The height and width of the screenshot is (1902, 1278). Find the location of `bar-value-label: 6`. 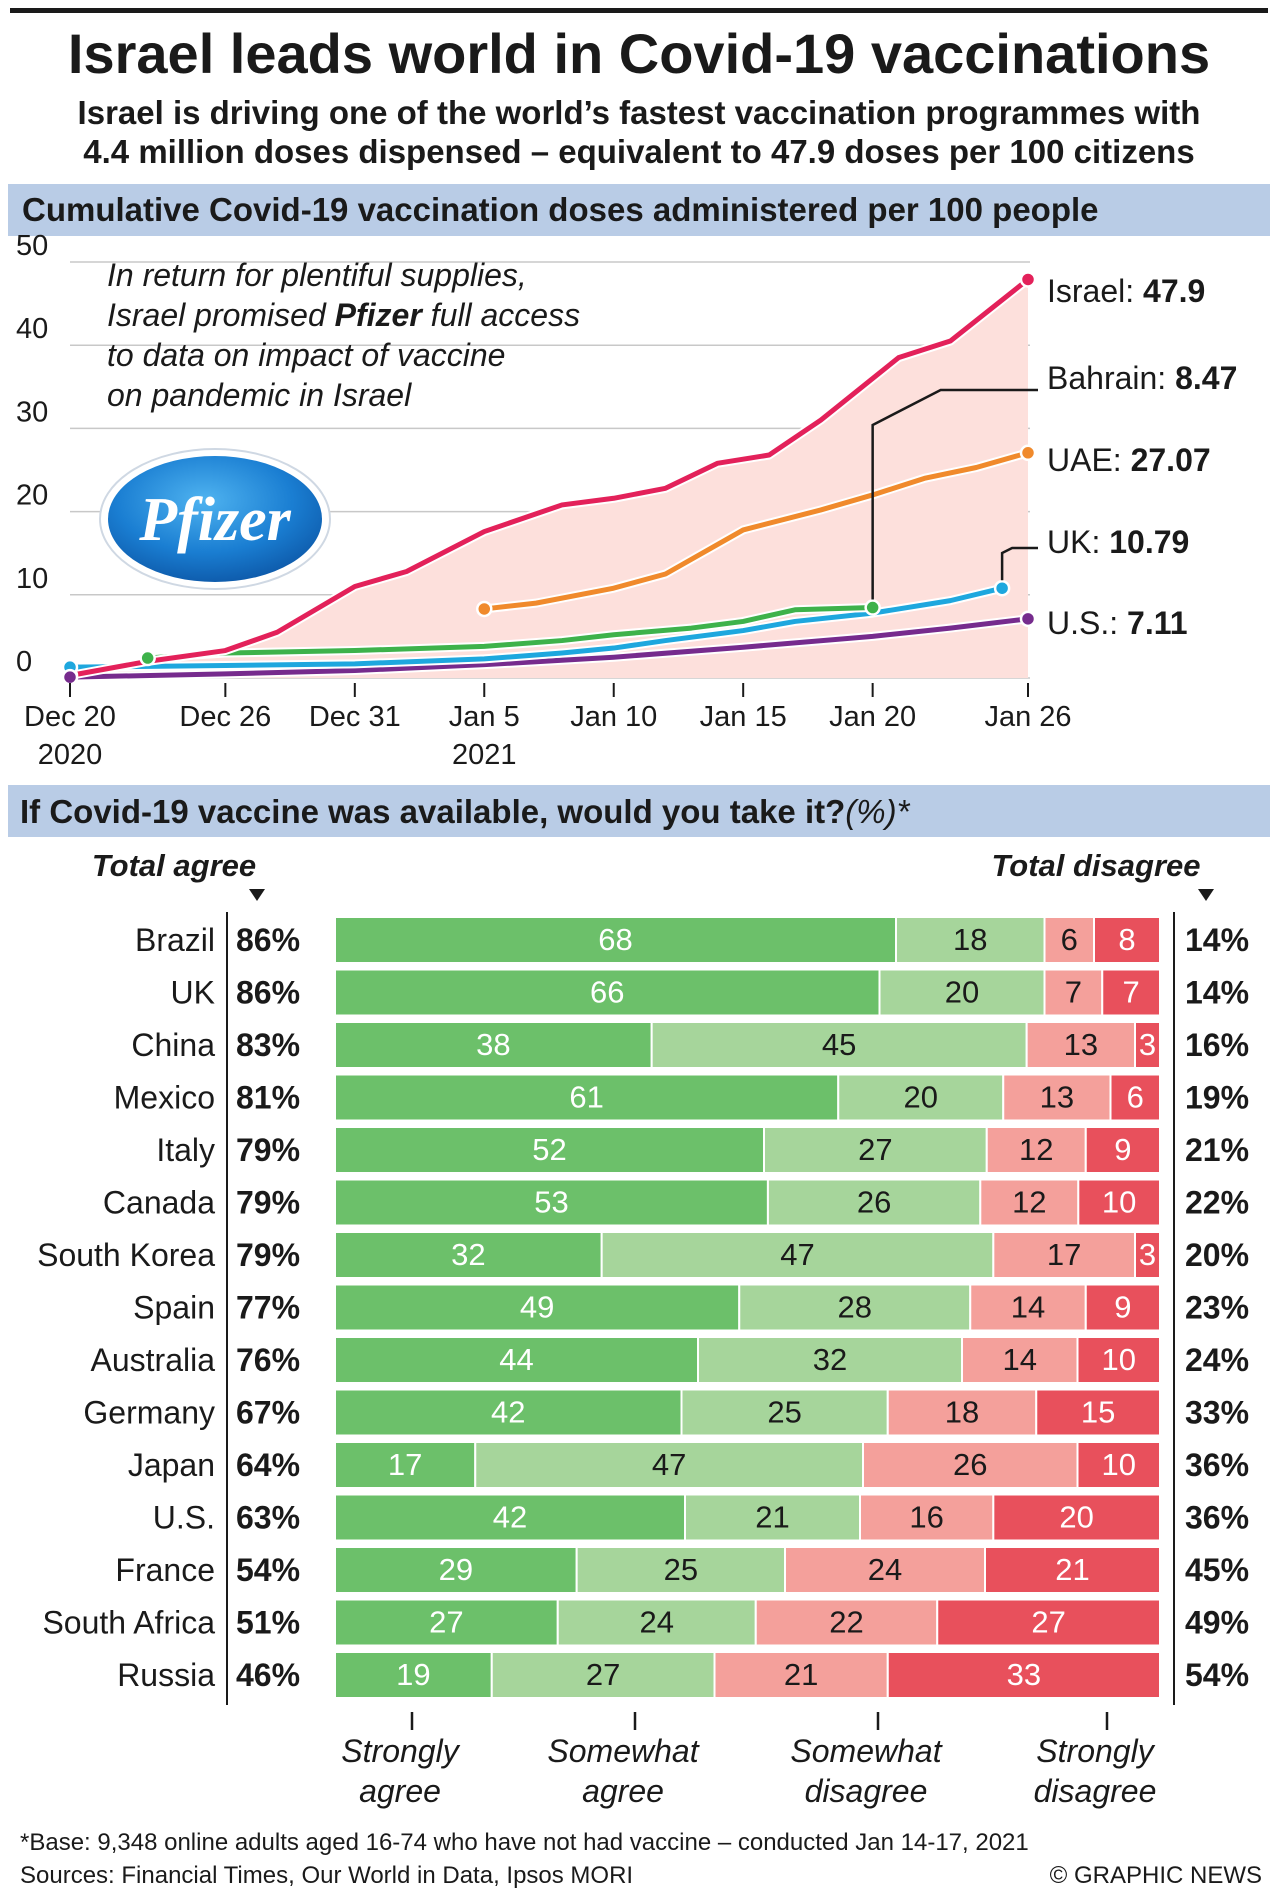

bar-value-label: 6 is located at coordinates (1135, 1097).